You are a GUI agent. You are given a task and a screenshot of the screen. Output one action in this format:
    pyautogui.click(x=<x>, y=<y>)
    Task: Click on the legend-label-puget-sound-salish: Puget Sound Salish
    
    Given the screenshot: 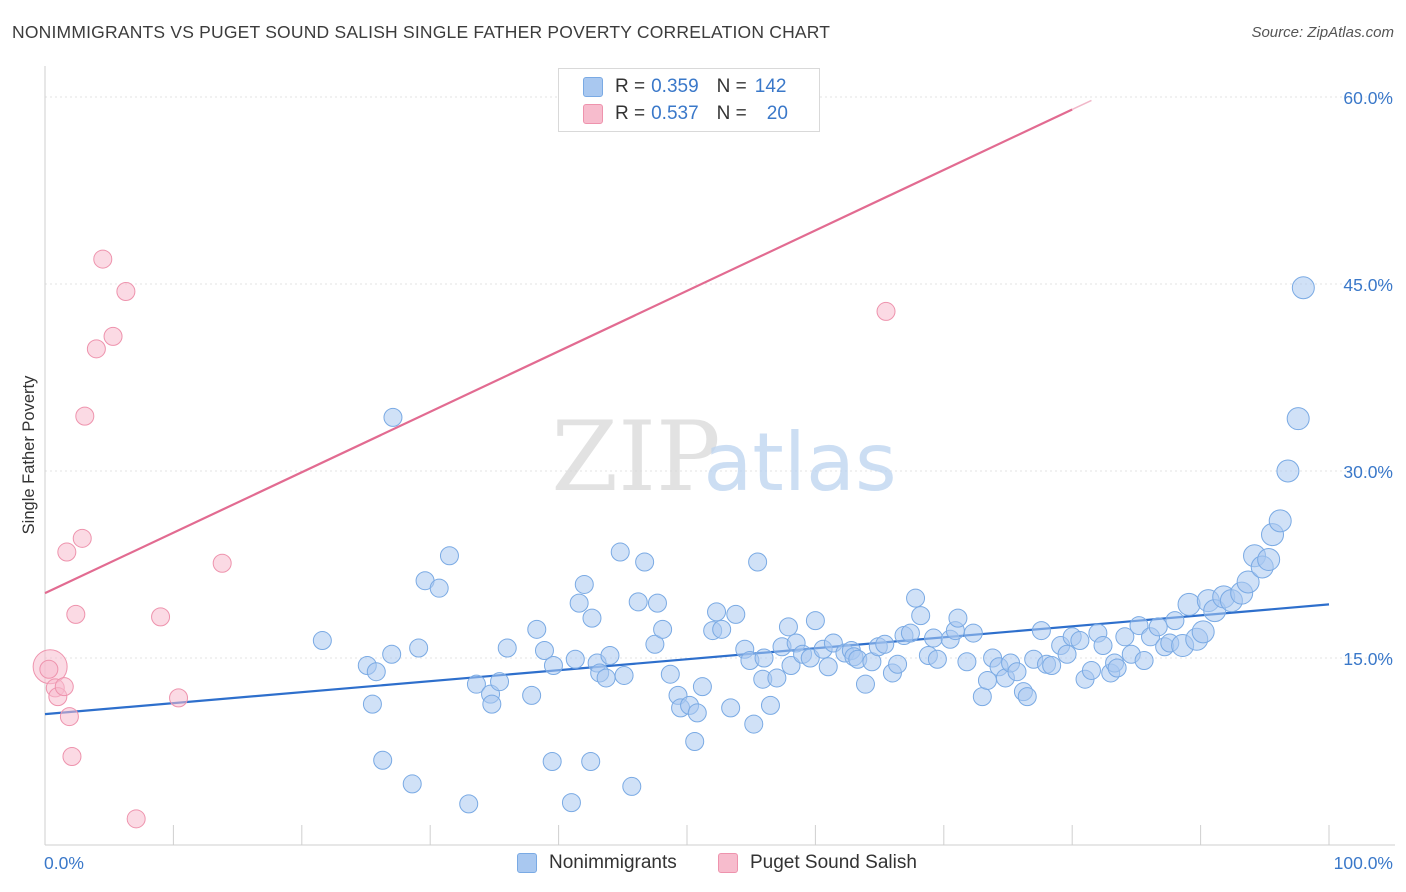 What is the action you would take?
    pyautogui.click(x=833, y=862)
    